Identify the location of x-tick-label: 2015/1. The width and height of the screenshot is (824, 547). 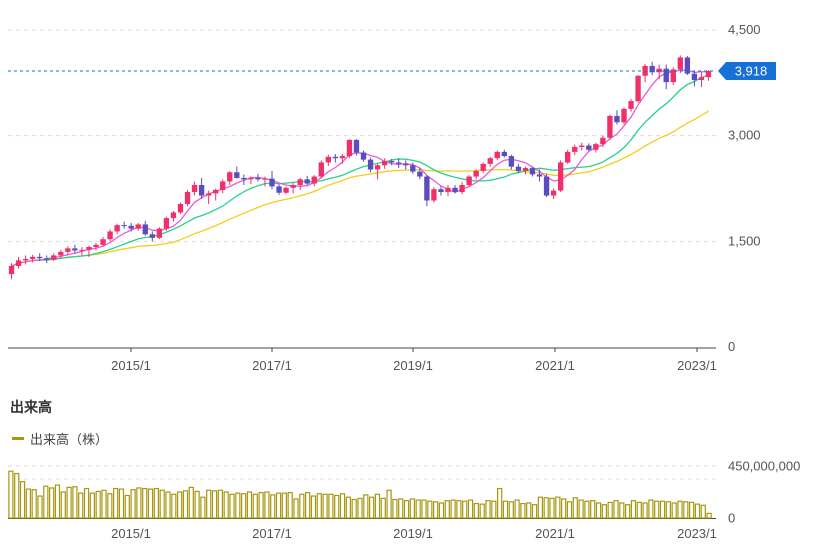
(131, 365).